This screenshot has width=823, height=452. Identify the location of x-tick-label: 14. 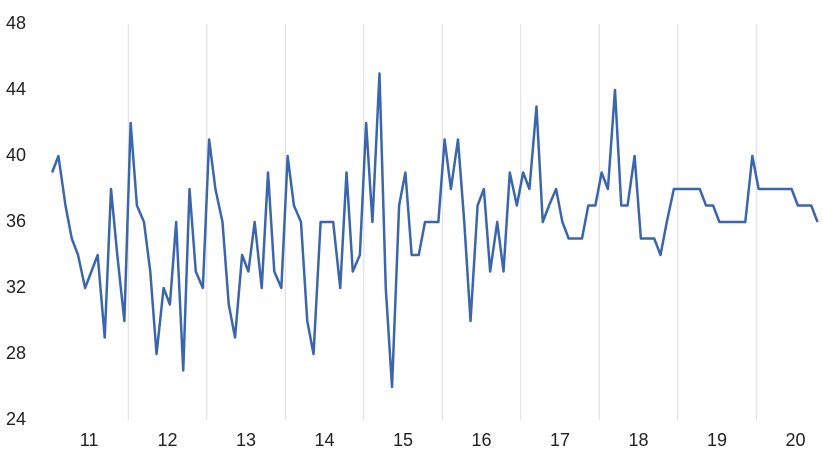
(325, 440).